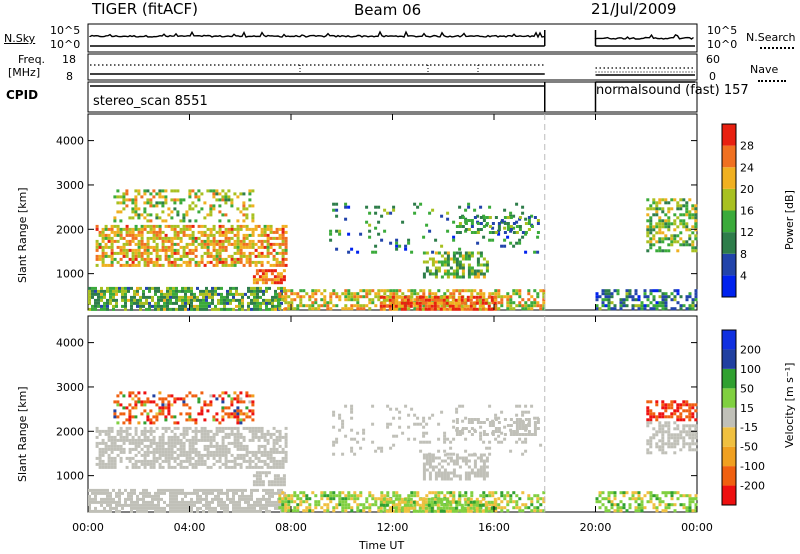 The image size is (800, 554). What do you see at coordinates (70, 431) in the screenshot?
I see `velocity-ytick-label-2000: 2000` at bounding box center [70, 431].